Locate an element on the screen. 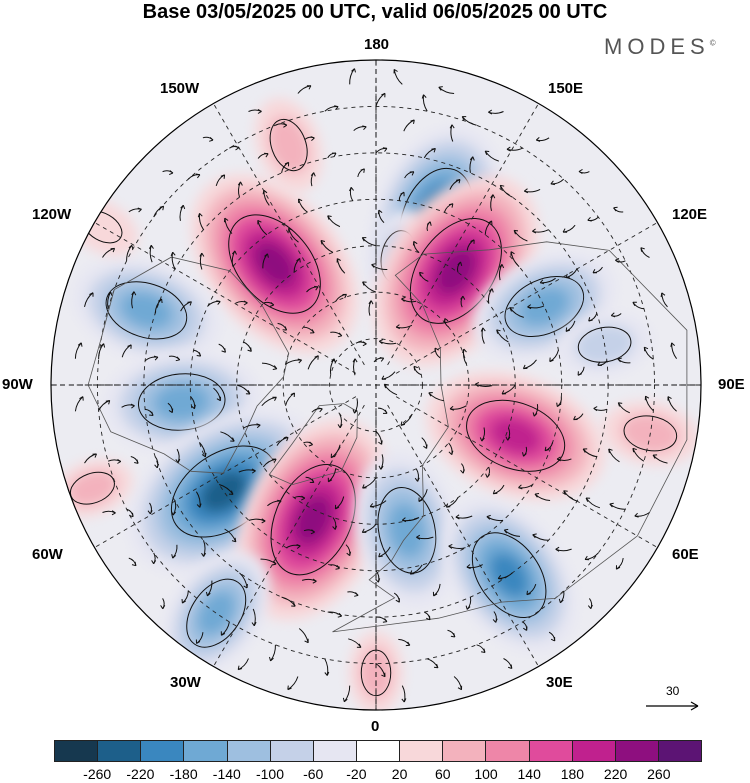 This screenshot has width=750, height=783. colorbar is located at coordinates (378, 751).